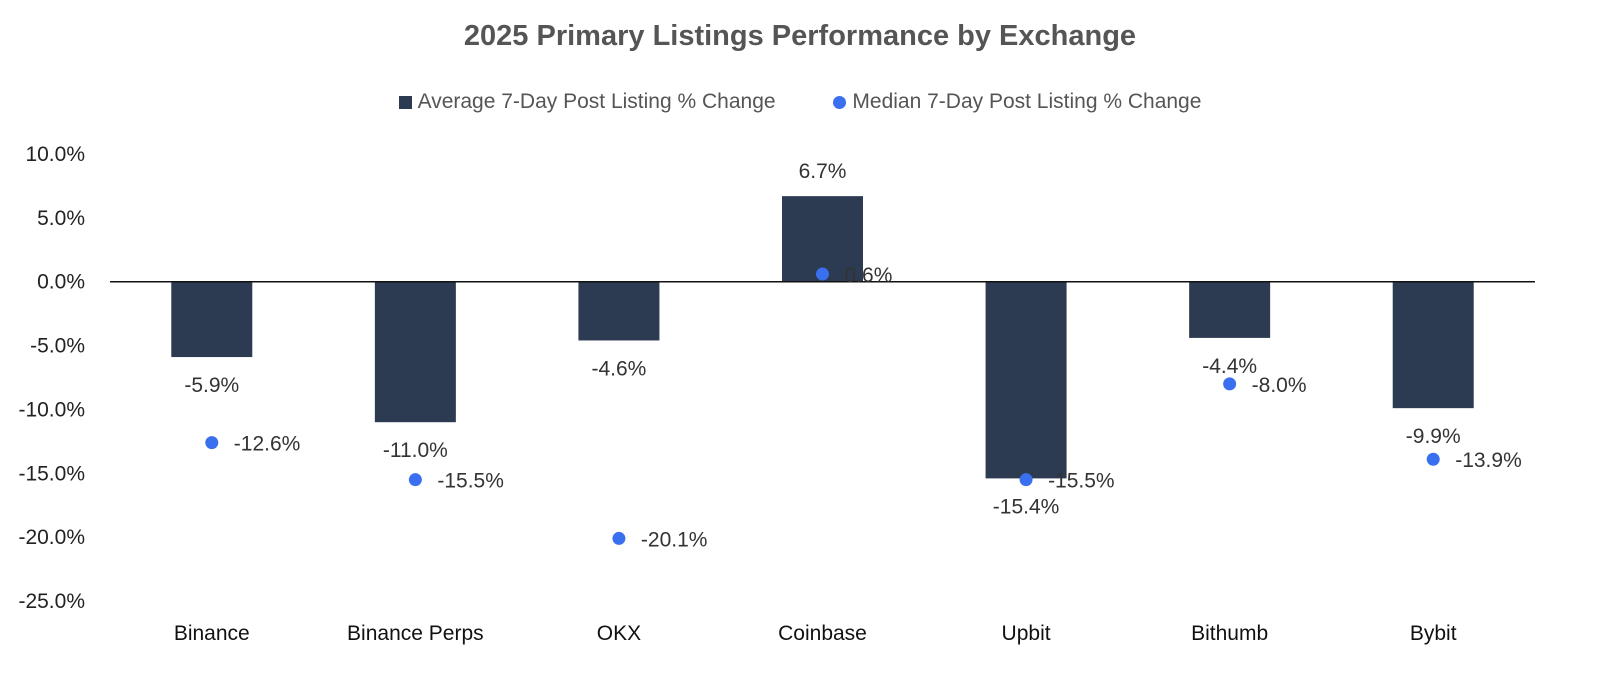  What do you see at coordinates (55, 154) in the screenshot?
I see `y-tick-label: 10.0%` at bounding box center [55, 154].